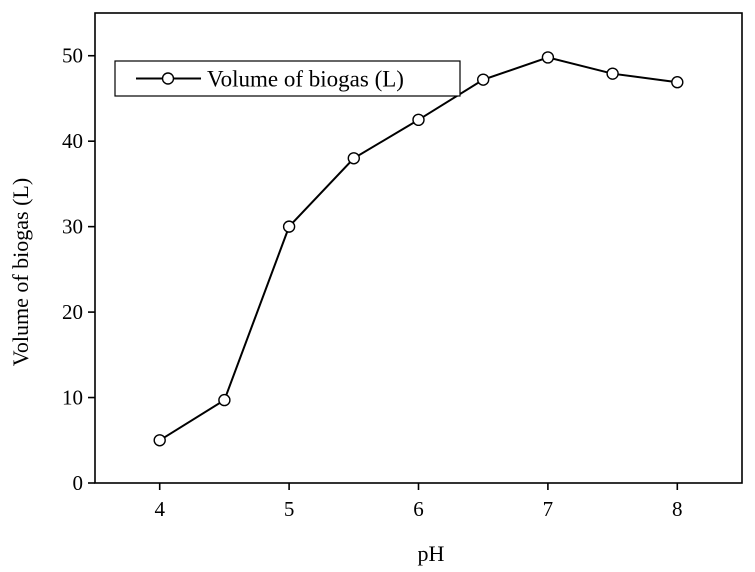  What do you see at coordinates (20, 272) in the screenshot?
I see `y-axis-title: Volume of biogas (L)` at bounding box center [20, 272].